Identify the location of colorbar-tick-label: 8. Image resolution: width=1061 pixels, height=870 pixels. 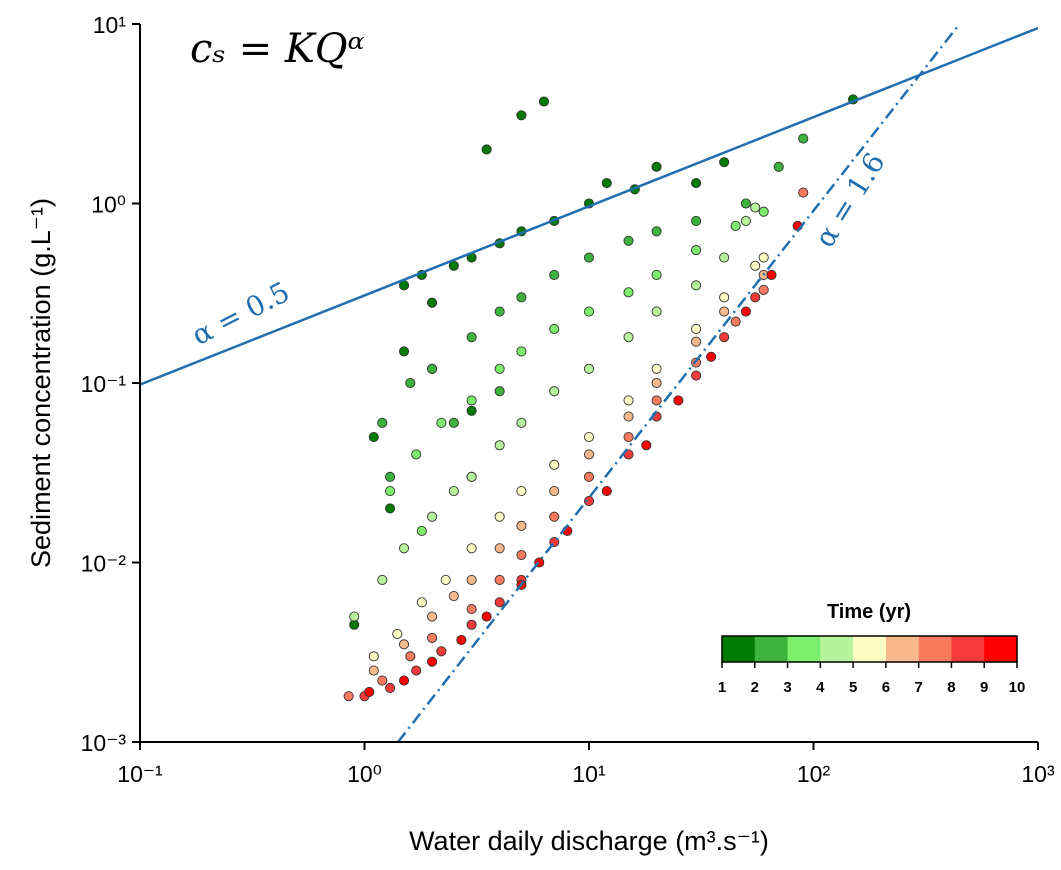
(951, 687).